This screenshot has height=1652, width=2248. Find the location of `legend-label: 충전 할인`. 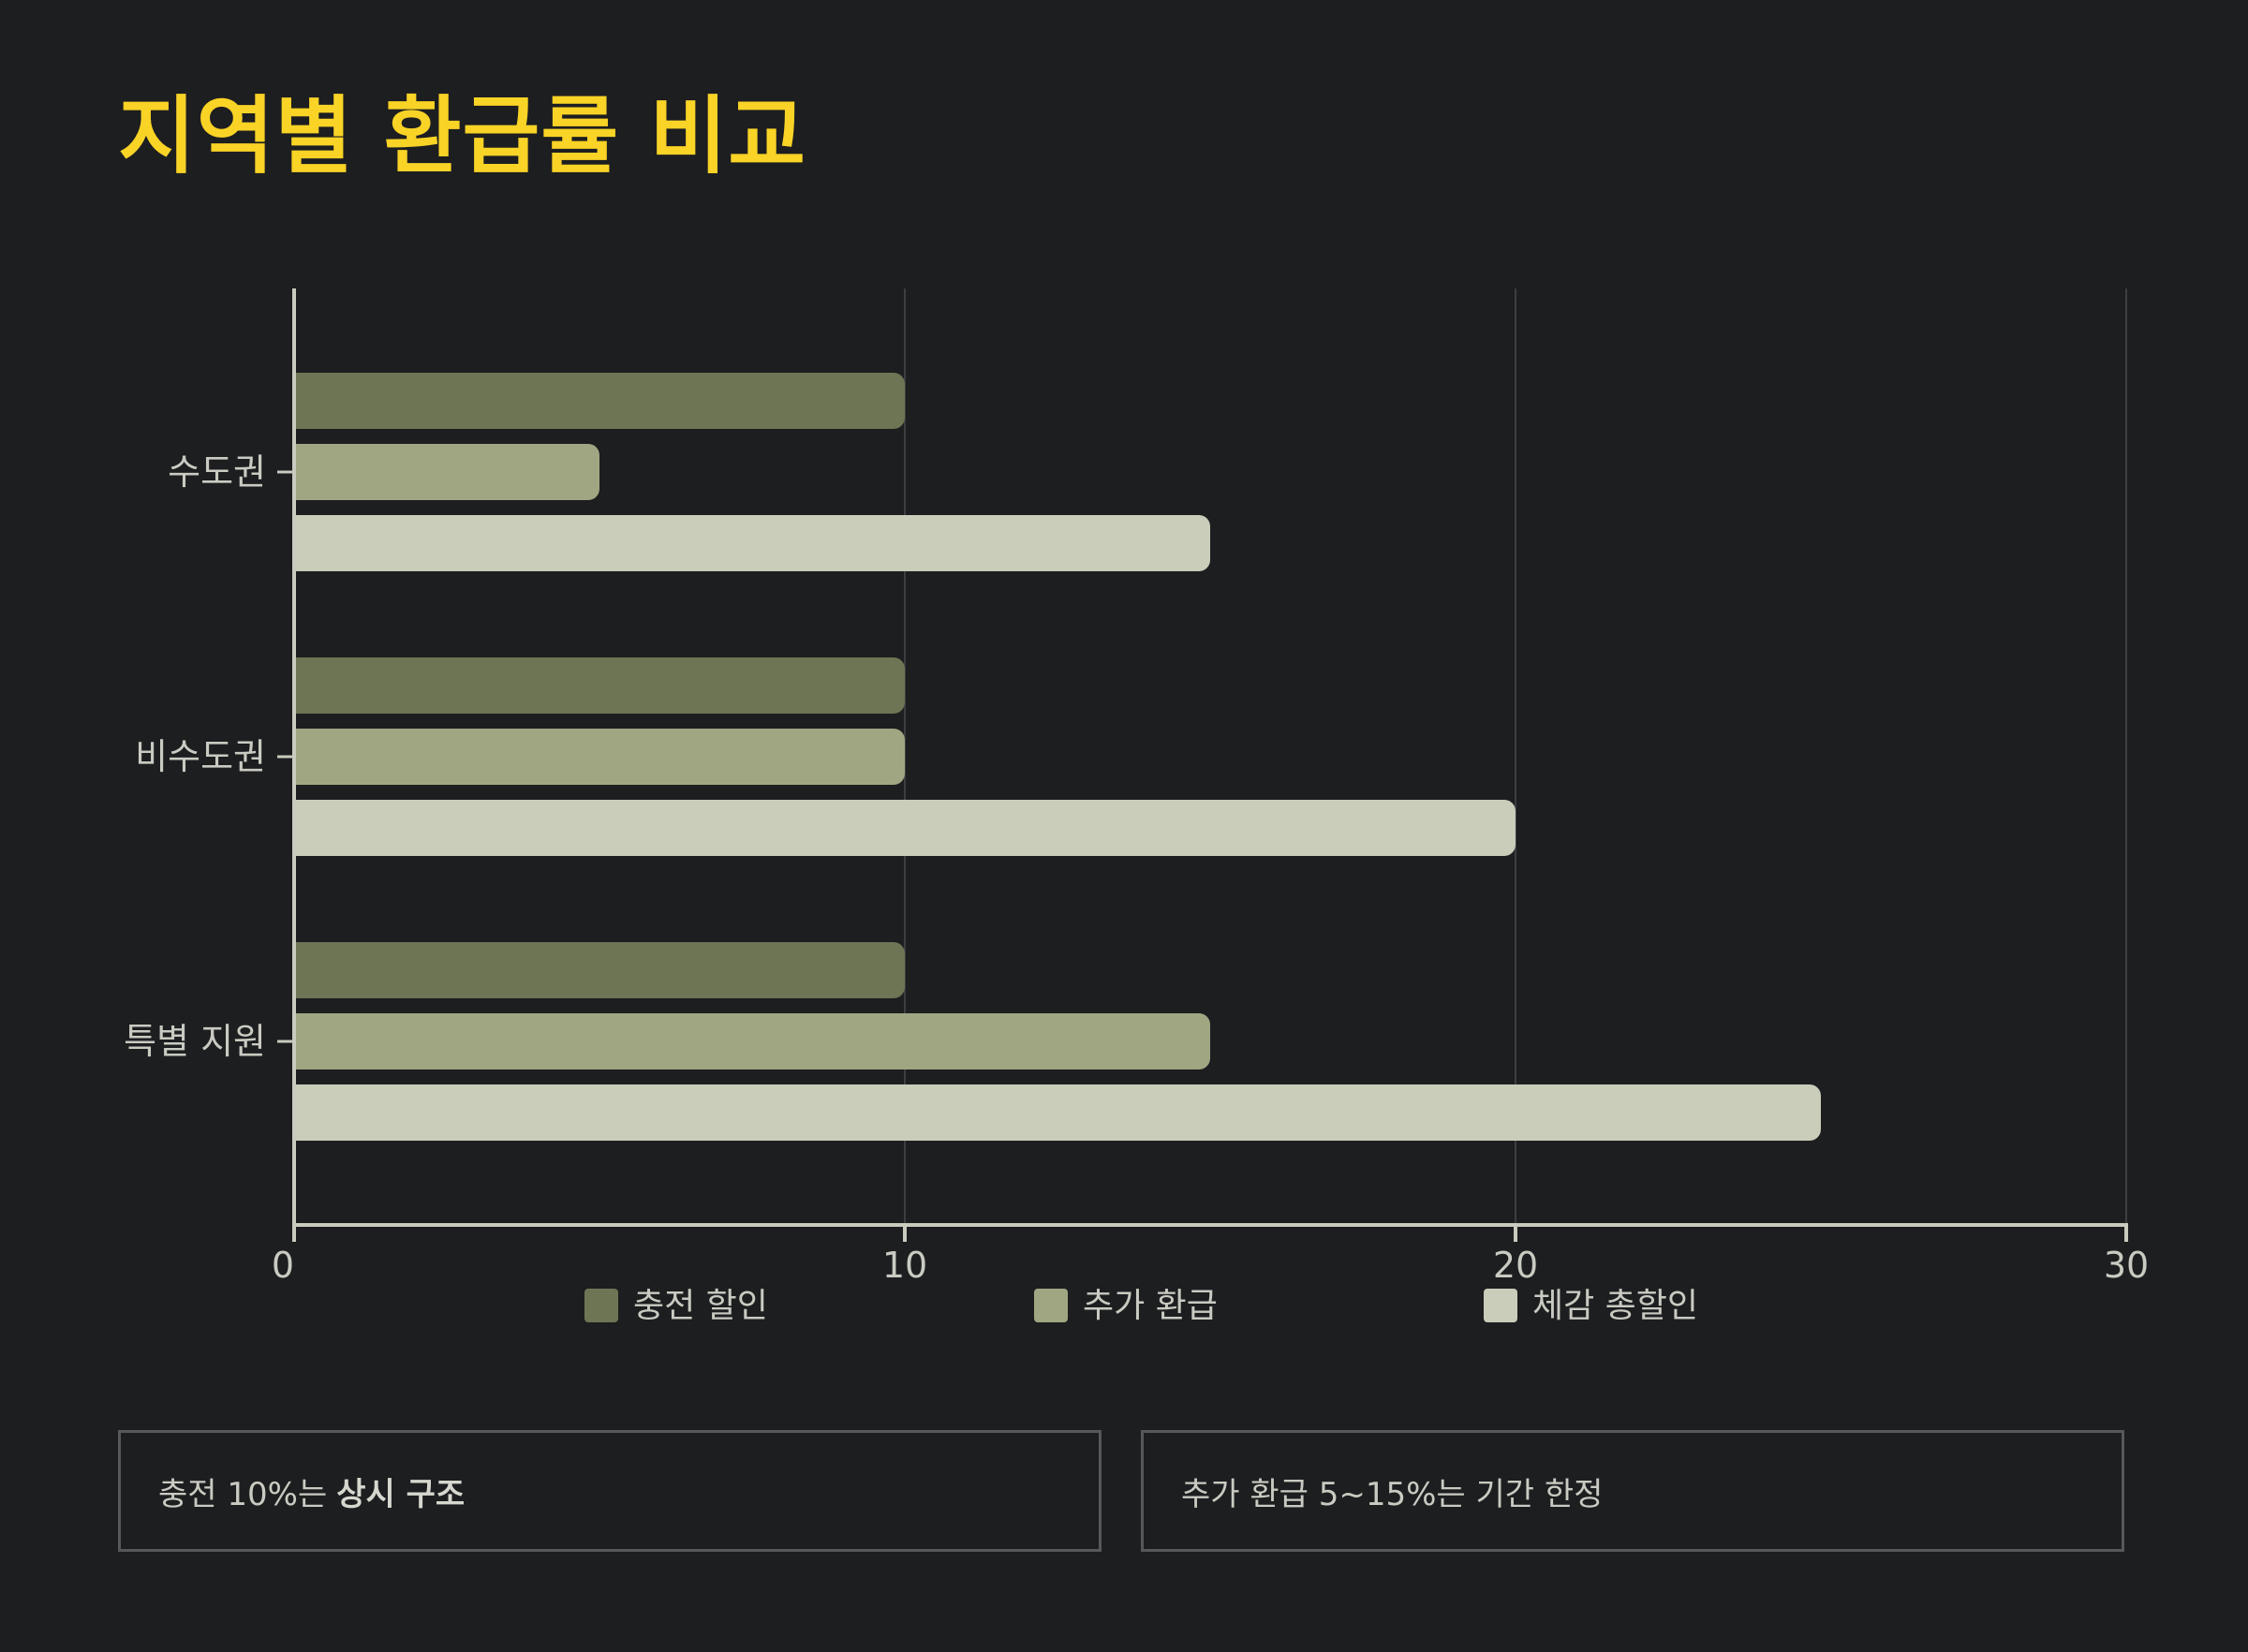

legend-label: 충전 할인 is located at coordinates (700, 1306).